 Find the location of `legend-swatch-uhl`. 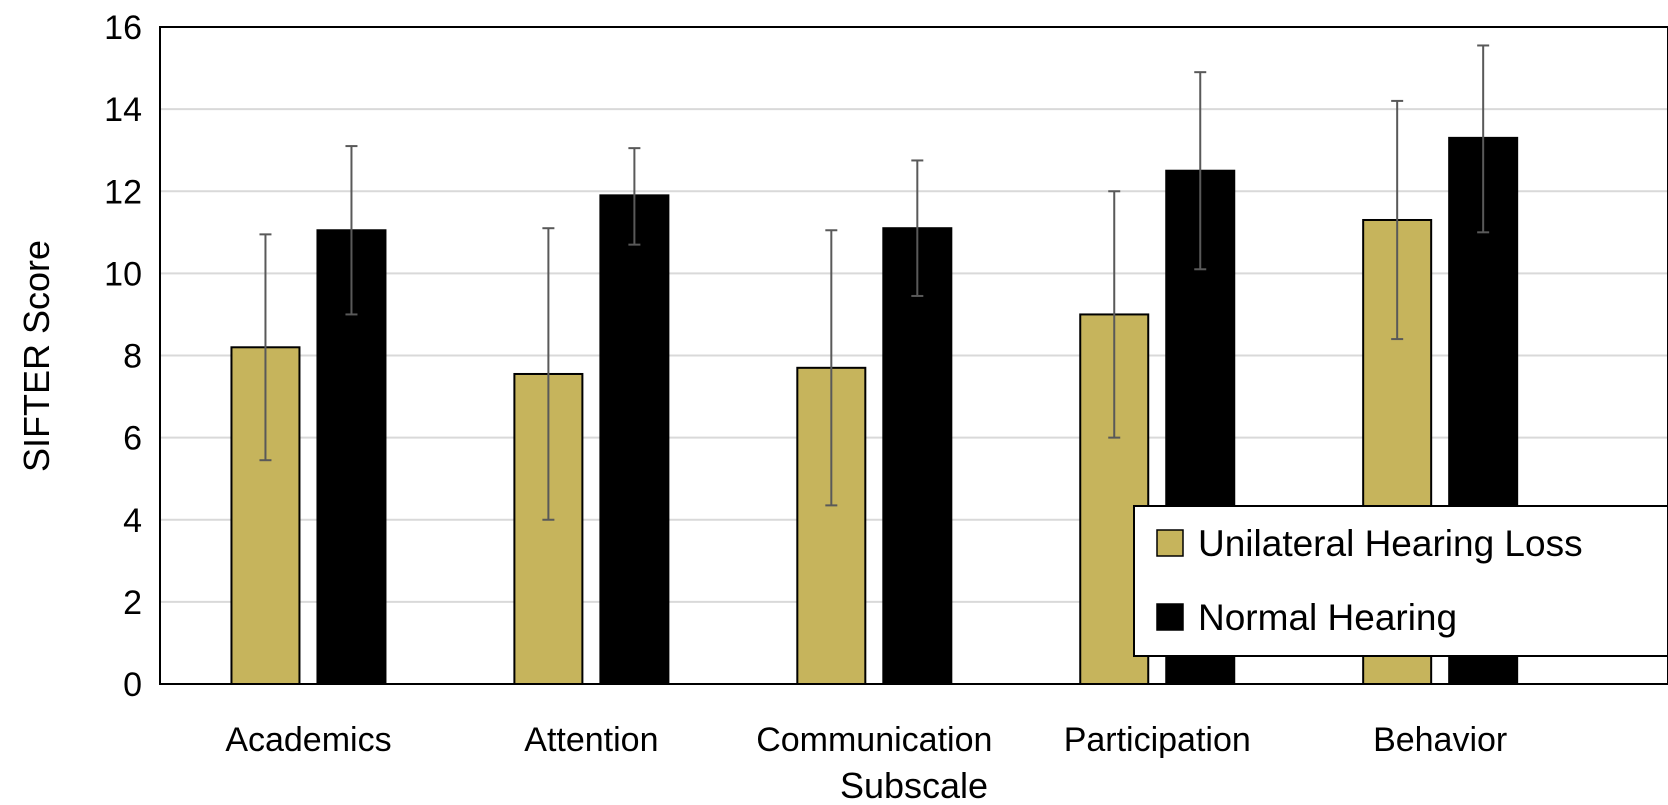

legend-swatch-uhl is located at coordinates (1170, 543).